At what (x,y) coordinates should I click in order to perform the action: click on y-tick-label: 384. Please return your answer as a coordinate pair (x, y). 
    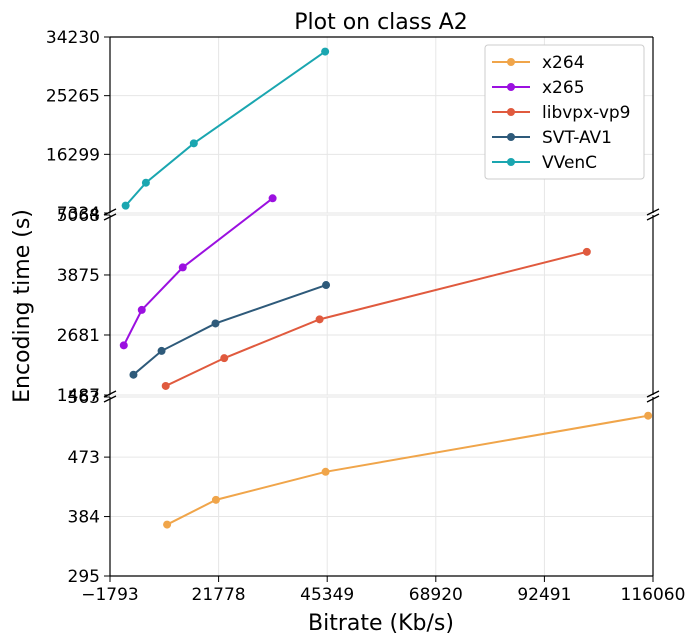
    Looking at the image, I should click on (84, 518).